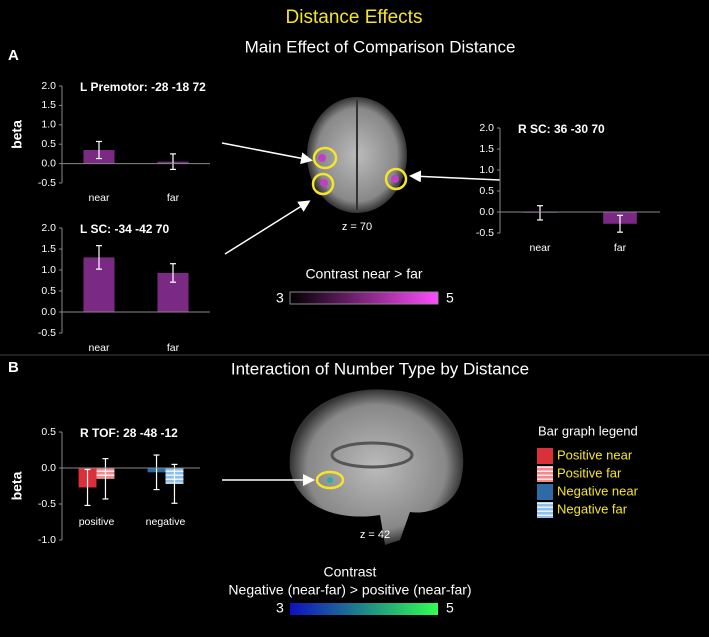  What do you see at coordinates (561, 129) in the screenshot?
I see `chart-title: R SC: 36 -30 70` at bounding box center [561, 129].